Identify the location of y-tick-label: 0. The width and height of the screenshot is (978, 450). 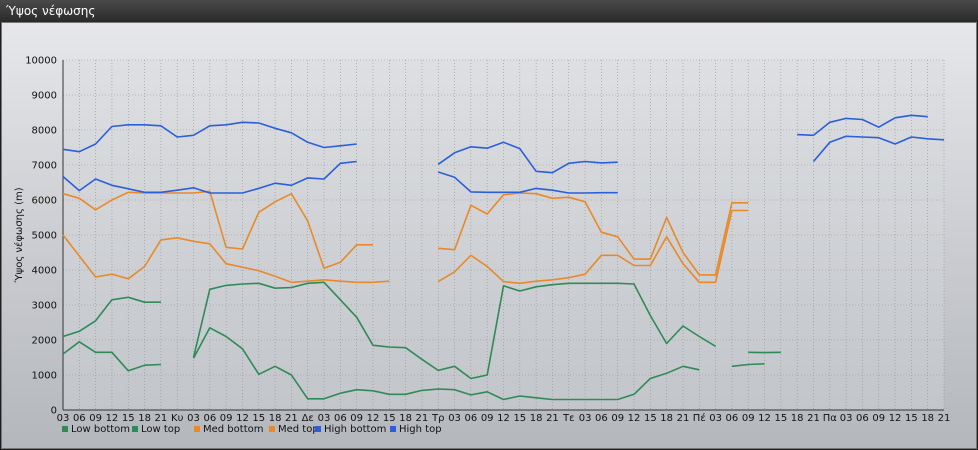
(54, 411).